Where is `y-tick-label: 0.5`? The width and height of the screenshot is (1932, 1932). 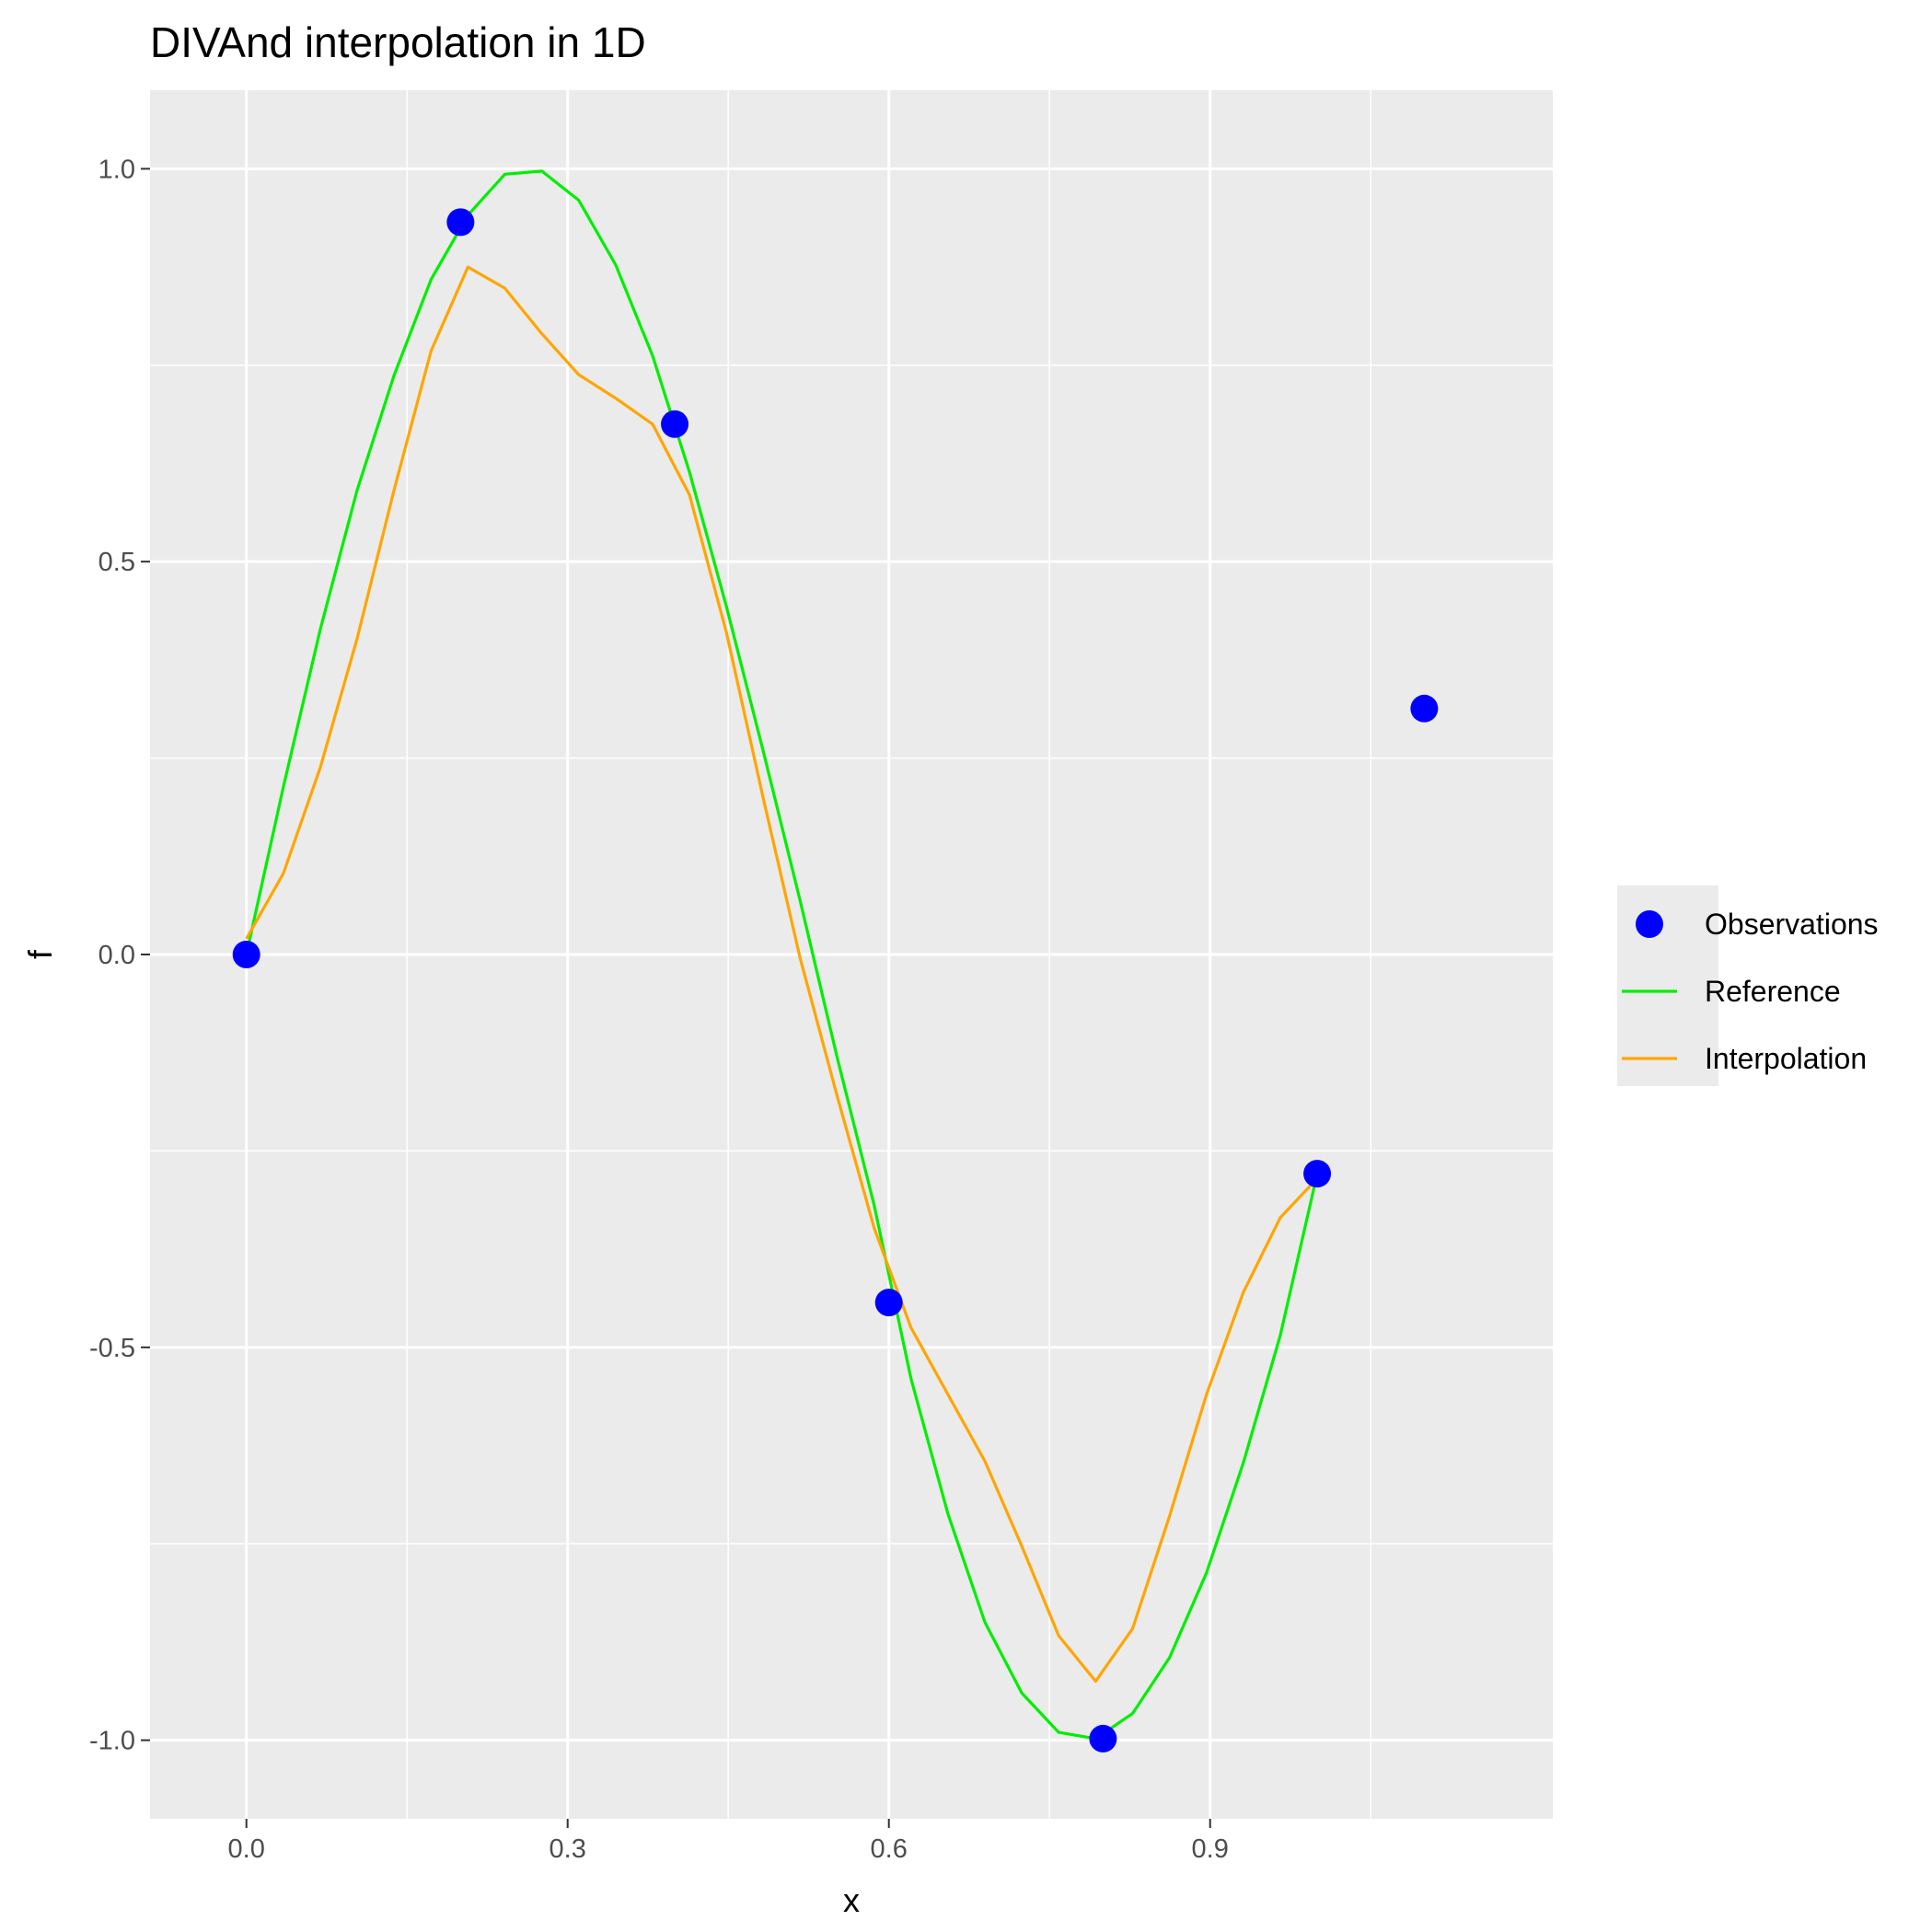
y-tick-label: 0.5 is located at coordinates (117, 562).